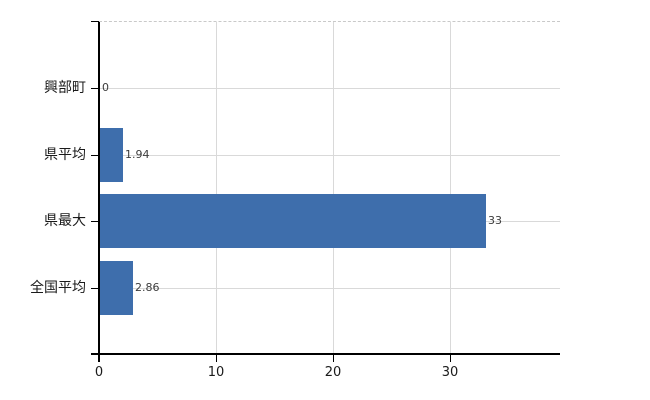 This screenshot has width=650, height=400. I want to click on x-axis-tick-label: 0, so click(99, 372).